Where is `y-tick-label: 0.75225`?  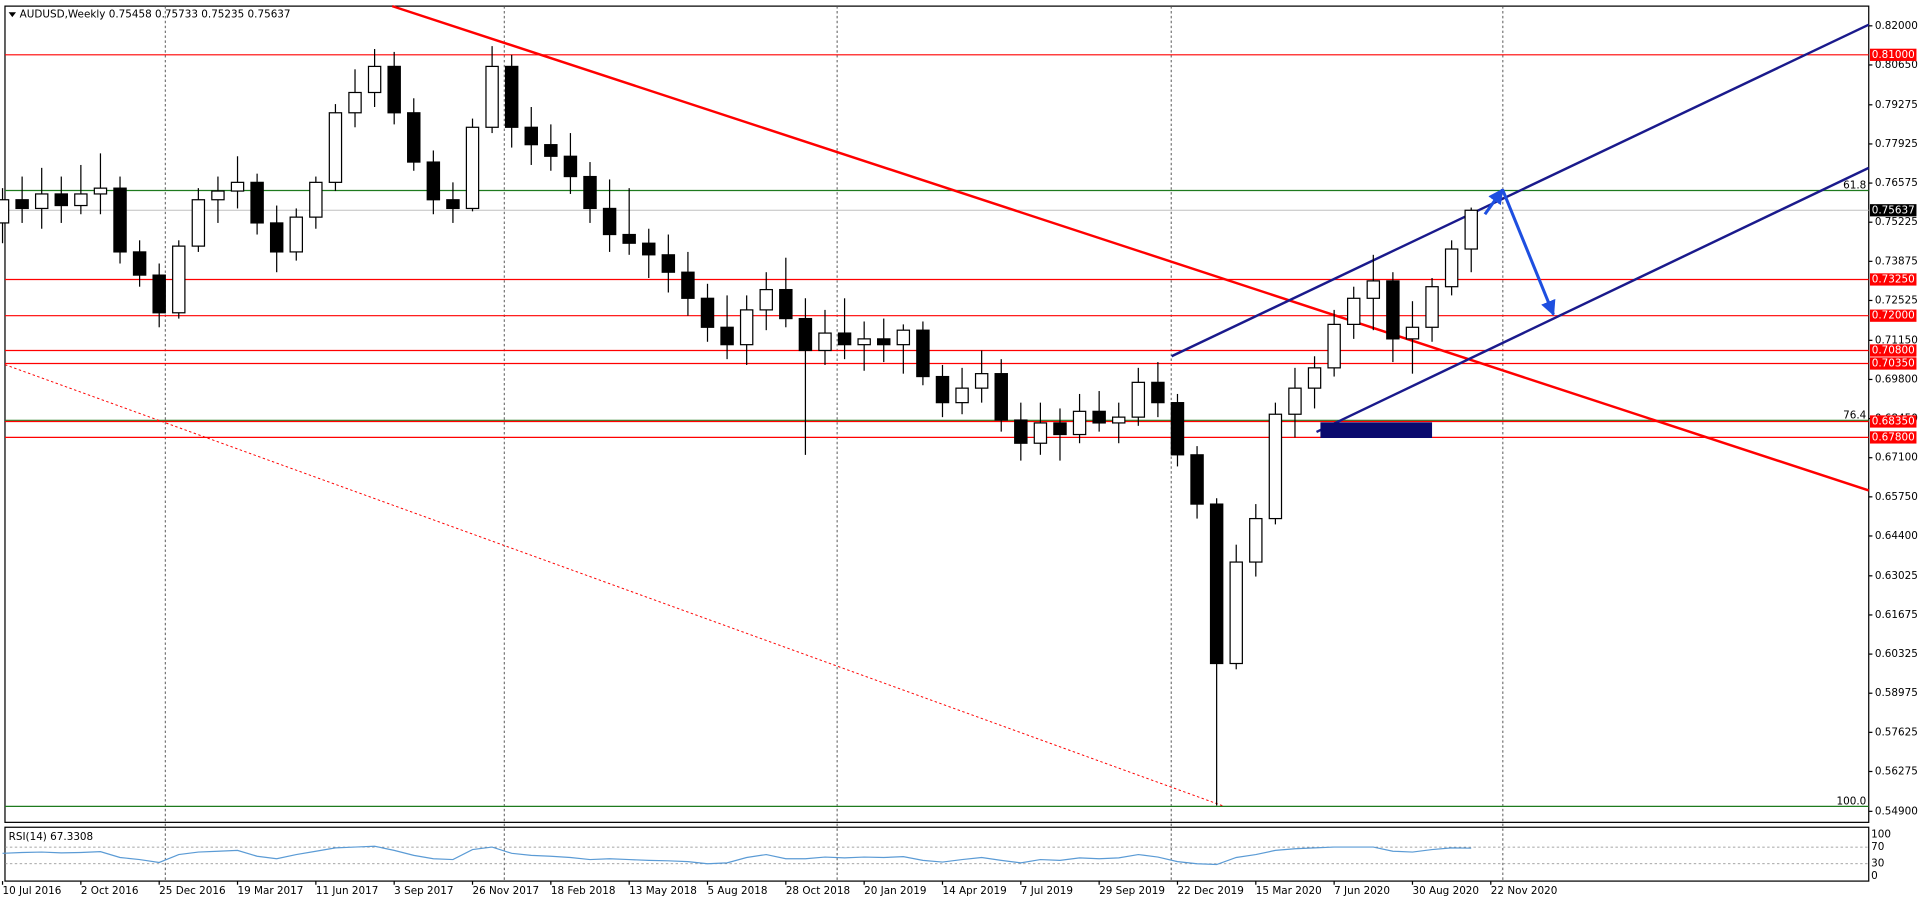
y-tick-label: 0.75225 is located at coordinates (1896, 222).